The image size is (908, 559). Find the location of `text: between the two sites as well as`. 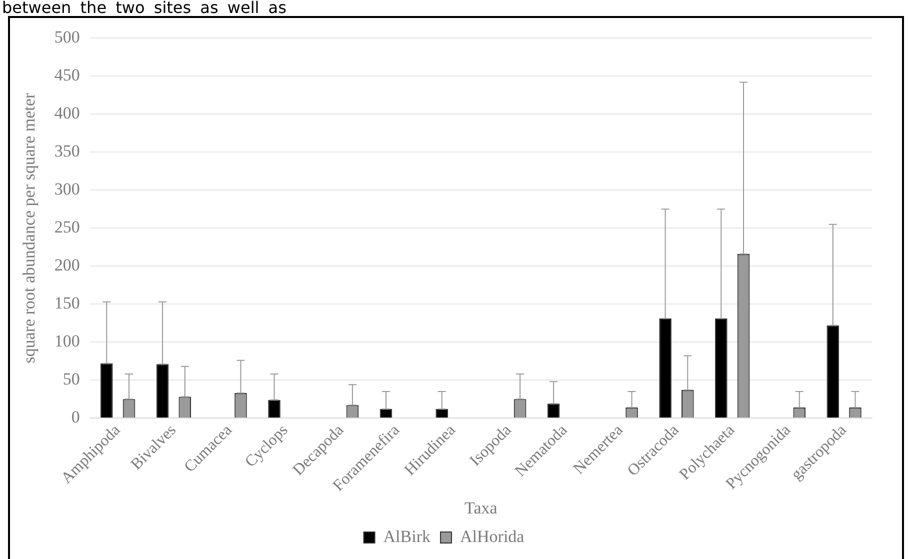

text: between the two sites as well as is located at coordinates (144, 8).